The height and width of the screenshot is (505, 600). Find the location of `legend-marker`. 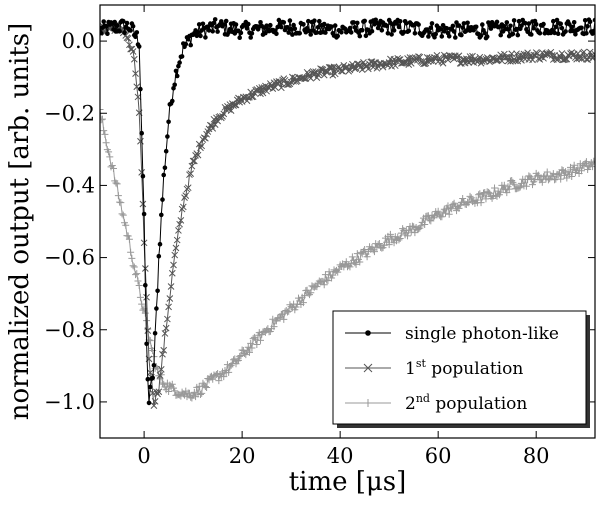

legend-marker is located at coordinates (368, 333).